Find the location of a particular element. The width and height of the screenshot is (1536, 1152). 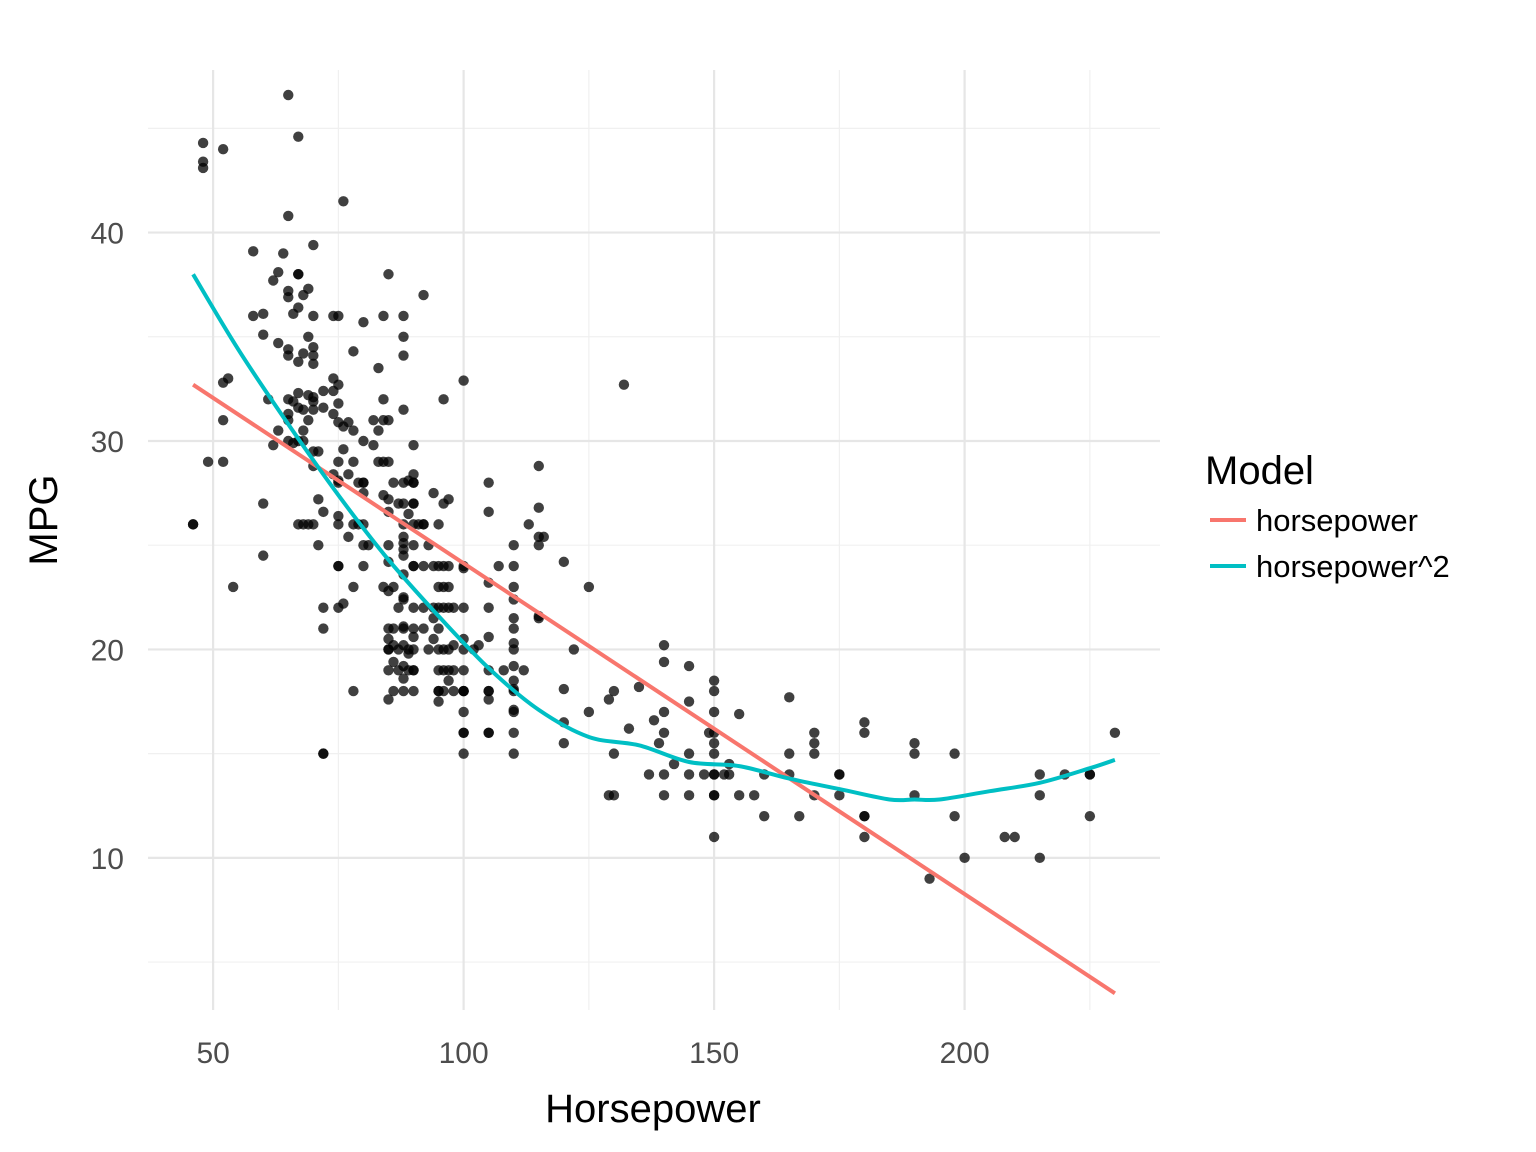

y-tick-label: 30 is located at coordinates (107, 442).